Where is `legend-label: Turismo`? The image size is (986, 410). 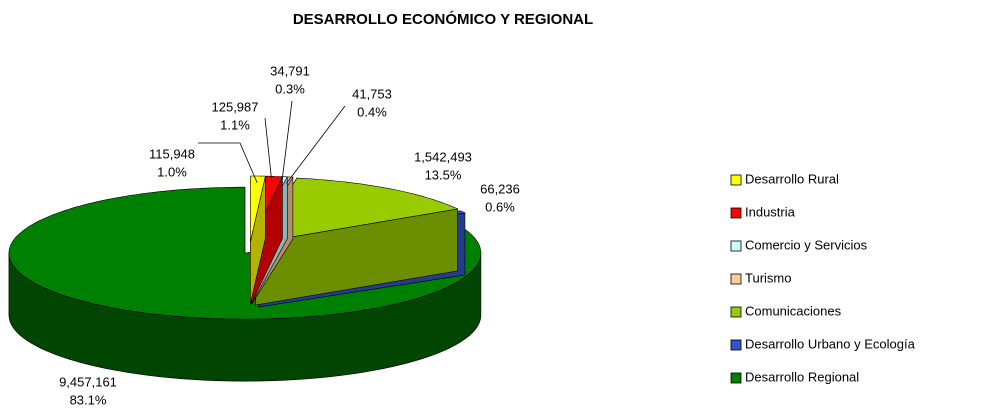
legend-label: Turismo is located at coordinates (768, 277).